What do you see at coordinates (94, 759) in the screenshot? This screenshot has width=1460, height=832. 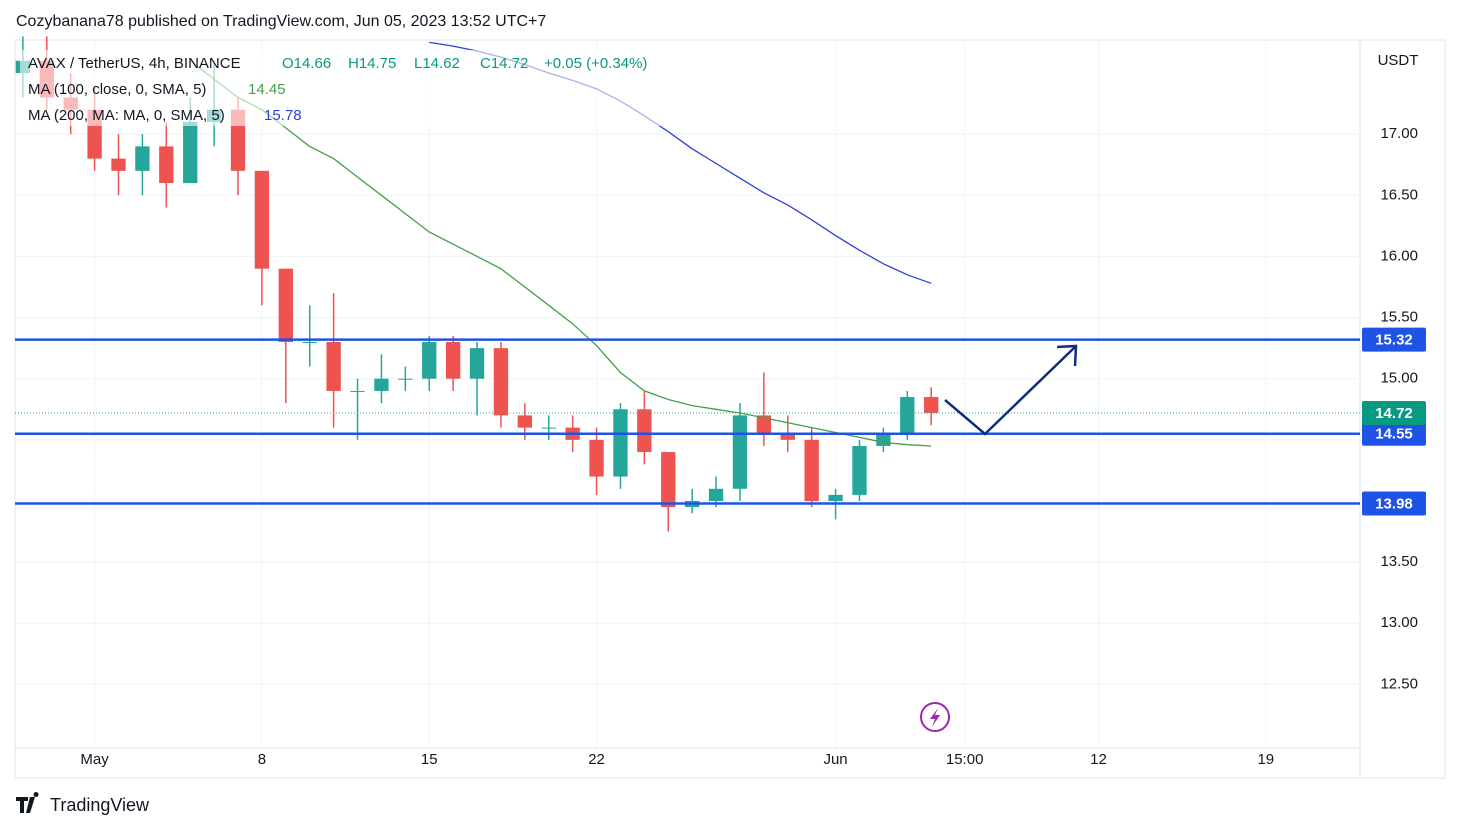 I see `x-tick-label: May` at bounding box center [94, 759].